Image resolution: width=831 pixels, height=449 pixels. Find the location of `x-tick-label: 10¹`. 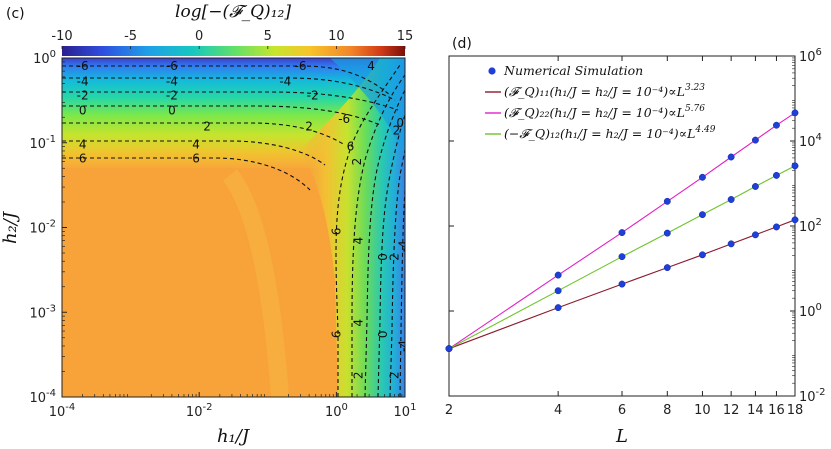

x-tick-label: 10¹ is located at coordinates (405, 411).